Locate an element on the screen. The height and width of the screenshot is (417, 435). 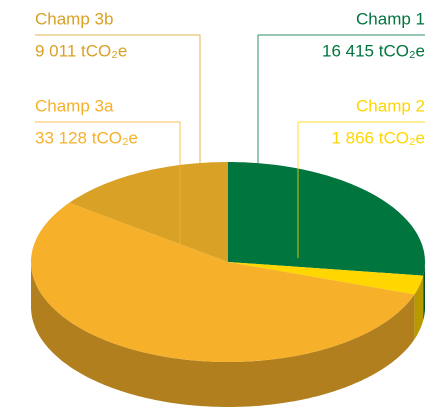
legend-label: Champ 3a is located at coordinates (74, 105).